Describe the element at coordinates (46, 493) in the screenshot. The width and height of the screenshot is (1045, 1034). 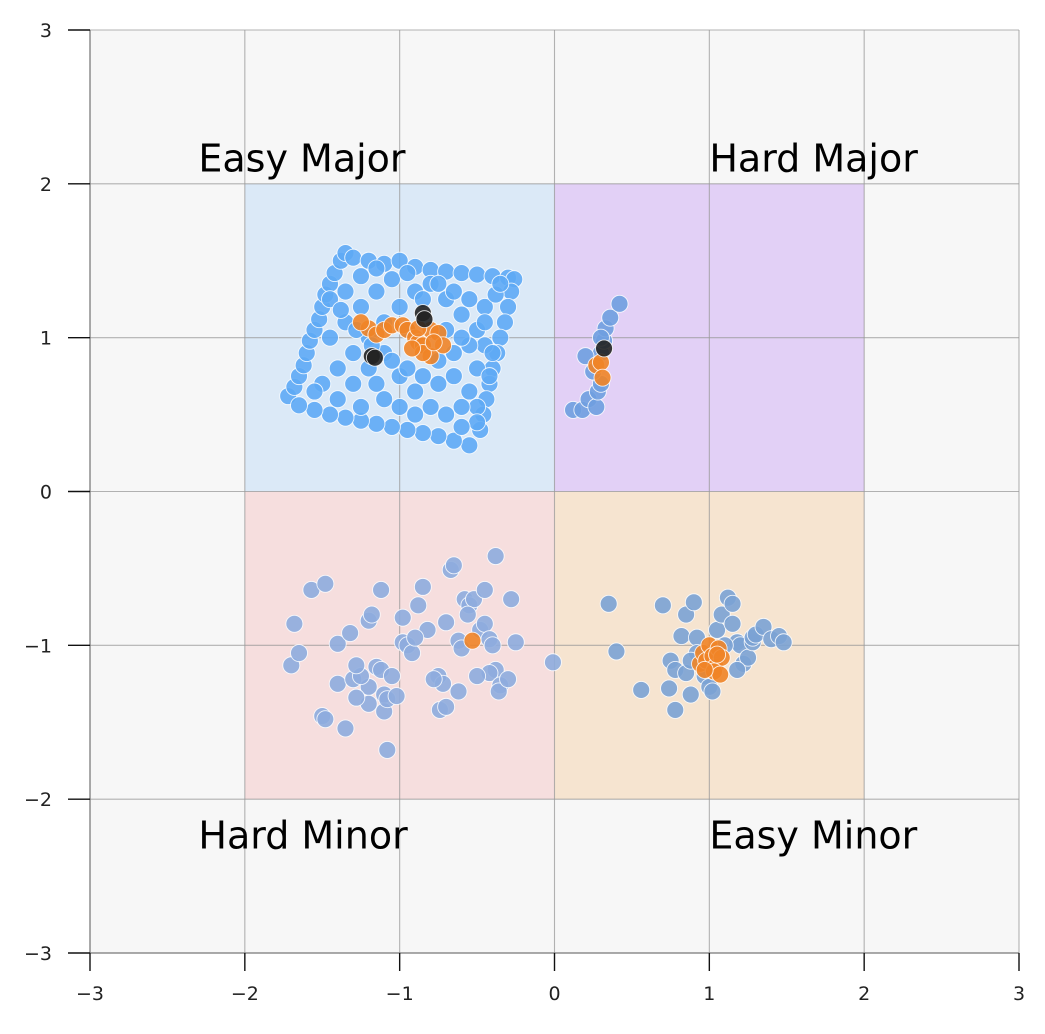
I see `y-tick-label: 0` at that location.